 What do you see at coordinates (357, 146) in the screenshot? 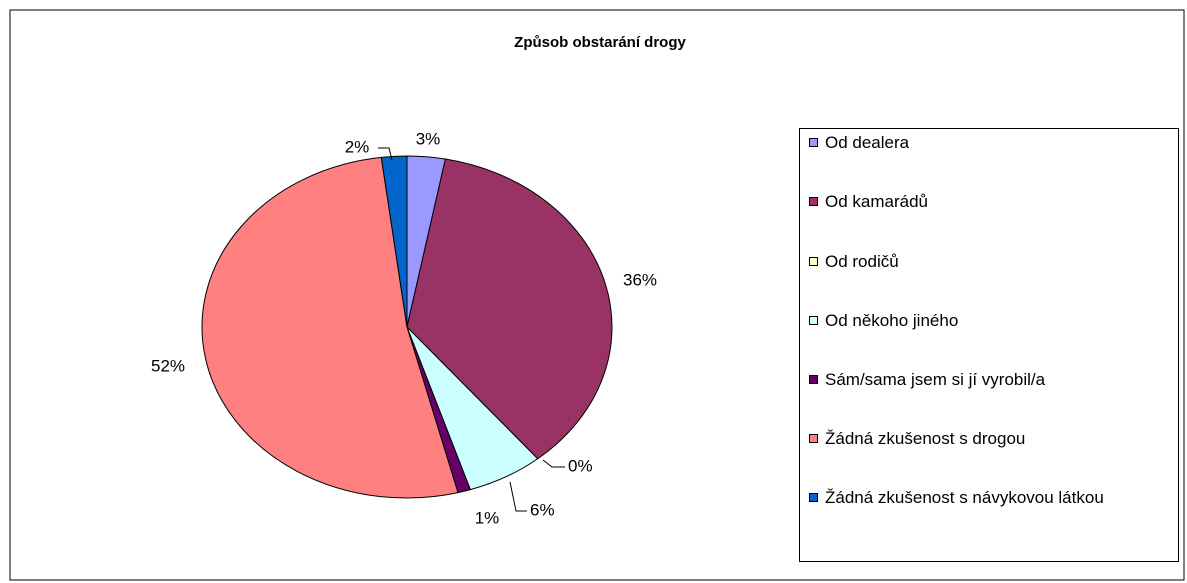
I see `data-label: 2%` at bounding box center [357, 146].